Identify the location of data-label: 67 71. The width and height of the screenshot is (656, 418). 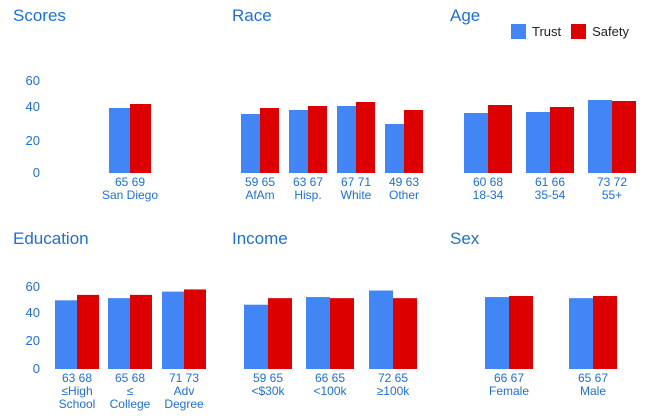
(356, 182).